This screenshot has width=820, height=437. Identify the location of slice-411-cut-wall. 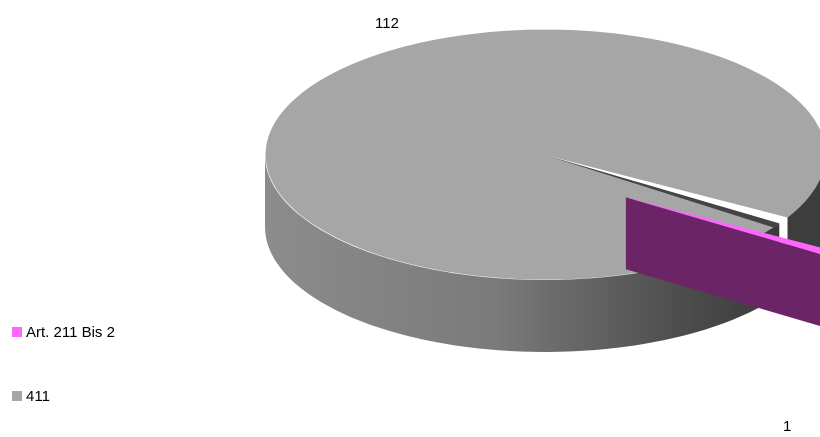
(662, 191).